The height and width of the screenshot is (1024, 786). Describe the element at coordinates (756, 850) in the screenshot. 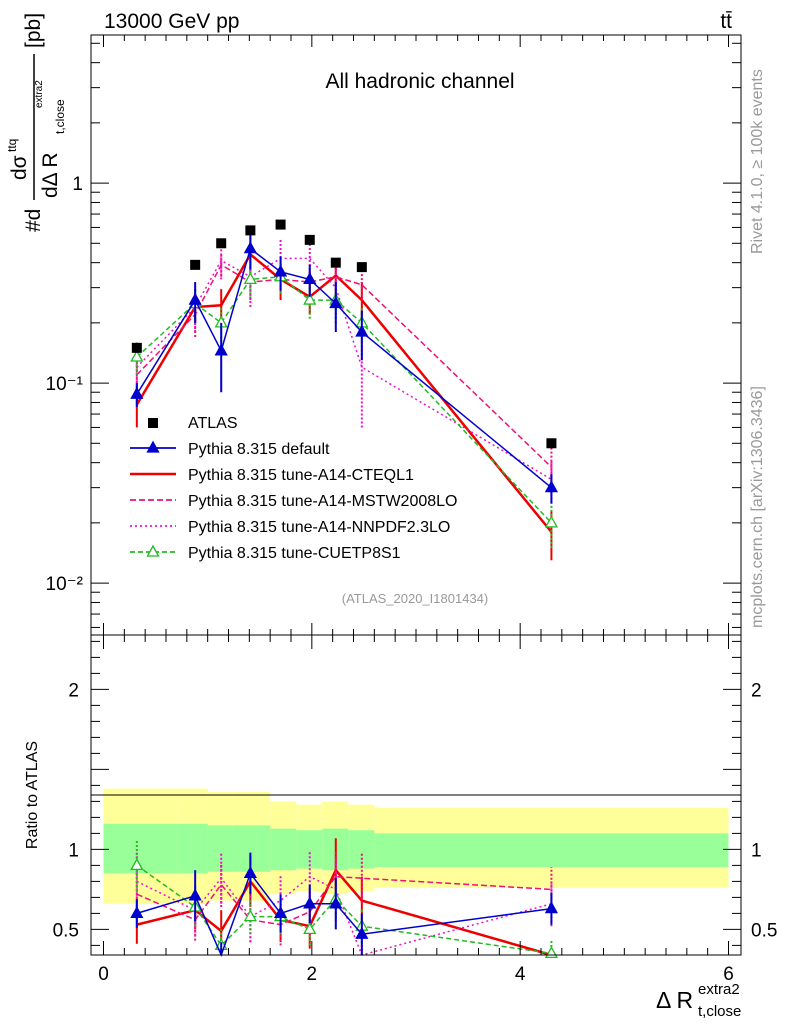

I see `ratio-y-tick-label-right: 1` at that location.